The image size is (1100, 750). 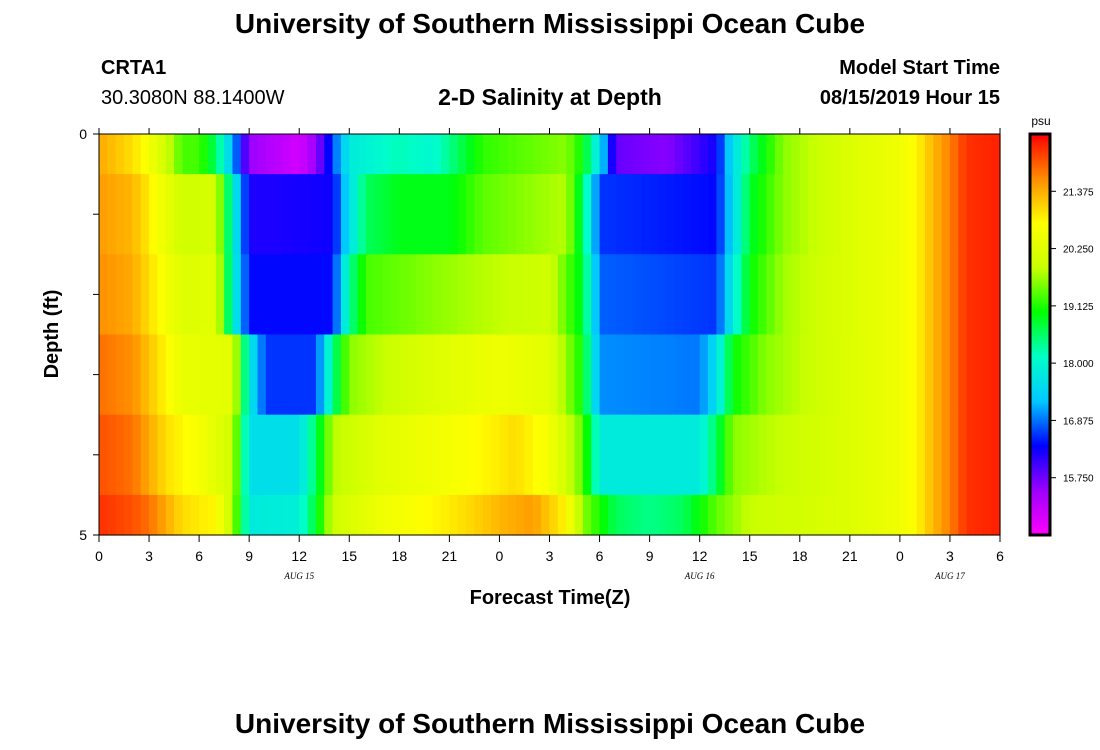 What do you see at coordinates (949, 576) in the screenshot?
I see `date-label: AUG 17` at bounding box center [949, 576].